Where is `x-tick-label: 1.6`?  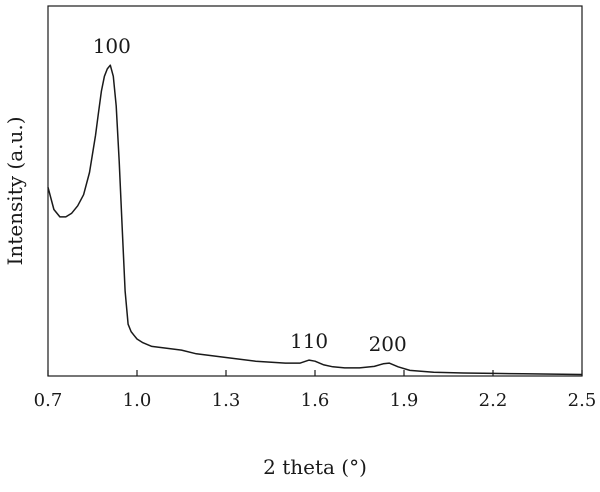 x-tick-label: 1.6 is located at coordinates (315, 400).